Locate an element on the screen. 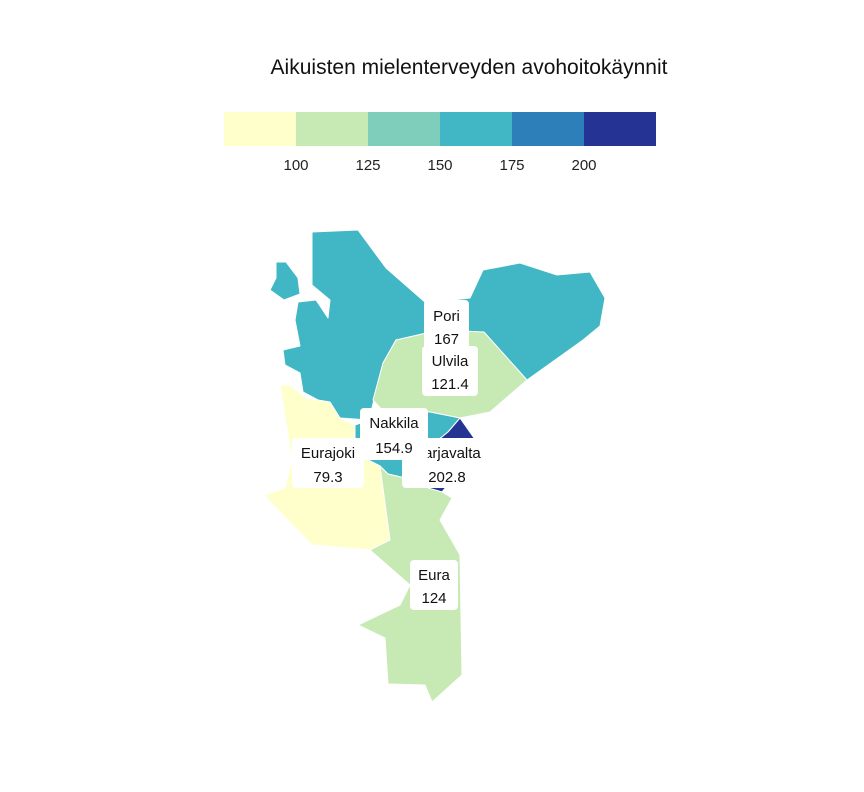  legend-tick-200: 200 is located at coordinates (583, 165).